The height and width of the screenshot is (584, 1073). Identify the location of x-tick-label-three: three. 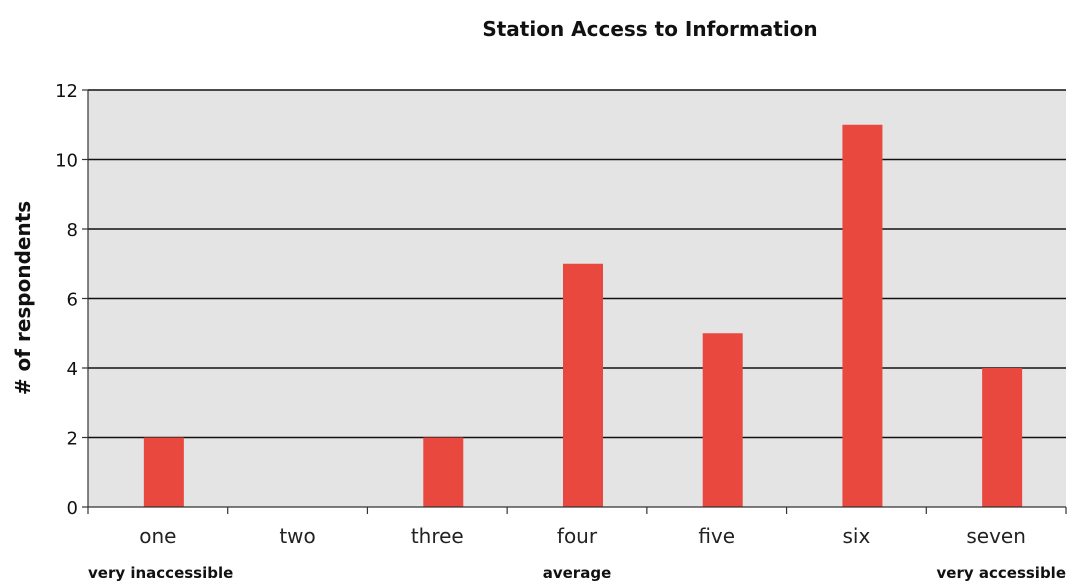
(437, 536).